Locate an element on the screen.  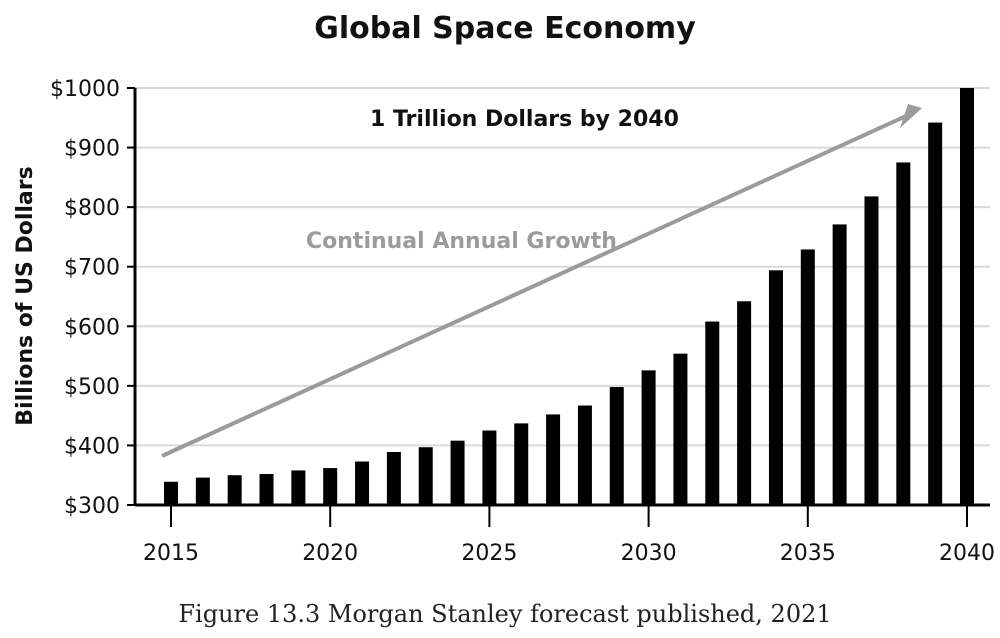
y-tick-label: $1000 is located at coordinates (85, 89).